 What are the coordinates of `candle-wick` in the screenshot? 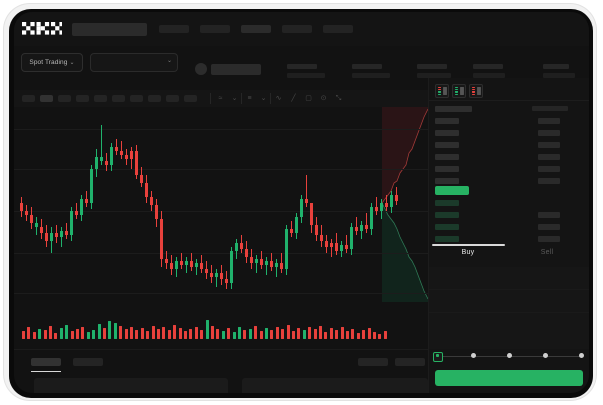 It's located at (216, 278).